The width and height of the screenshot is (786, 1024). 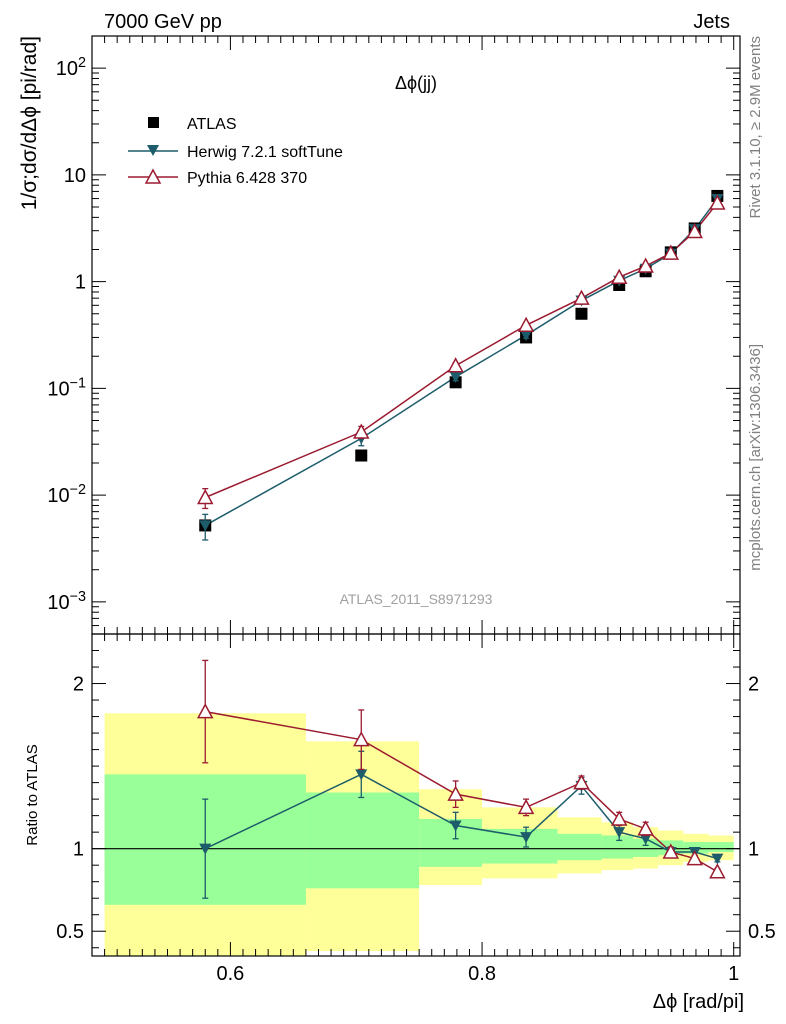 I want to click on legend-item-pythia: Pythia 6.428 370, so click(x=217, y=177).